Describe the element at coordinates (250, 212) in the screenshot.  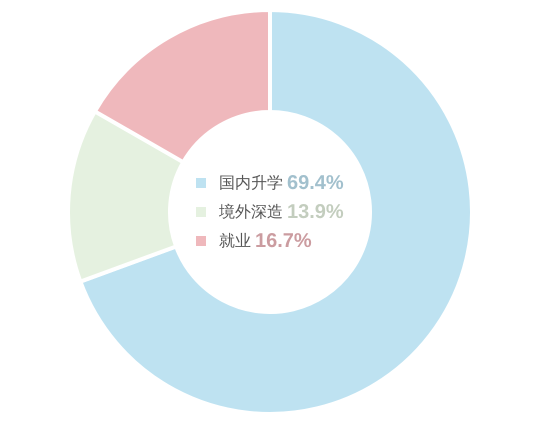
I see `legend-label: 境外深造` at that location.